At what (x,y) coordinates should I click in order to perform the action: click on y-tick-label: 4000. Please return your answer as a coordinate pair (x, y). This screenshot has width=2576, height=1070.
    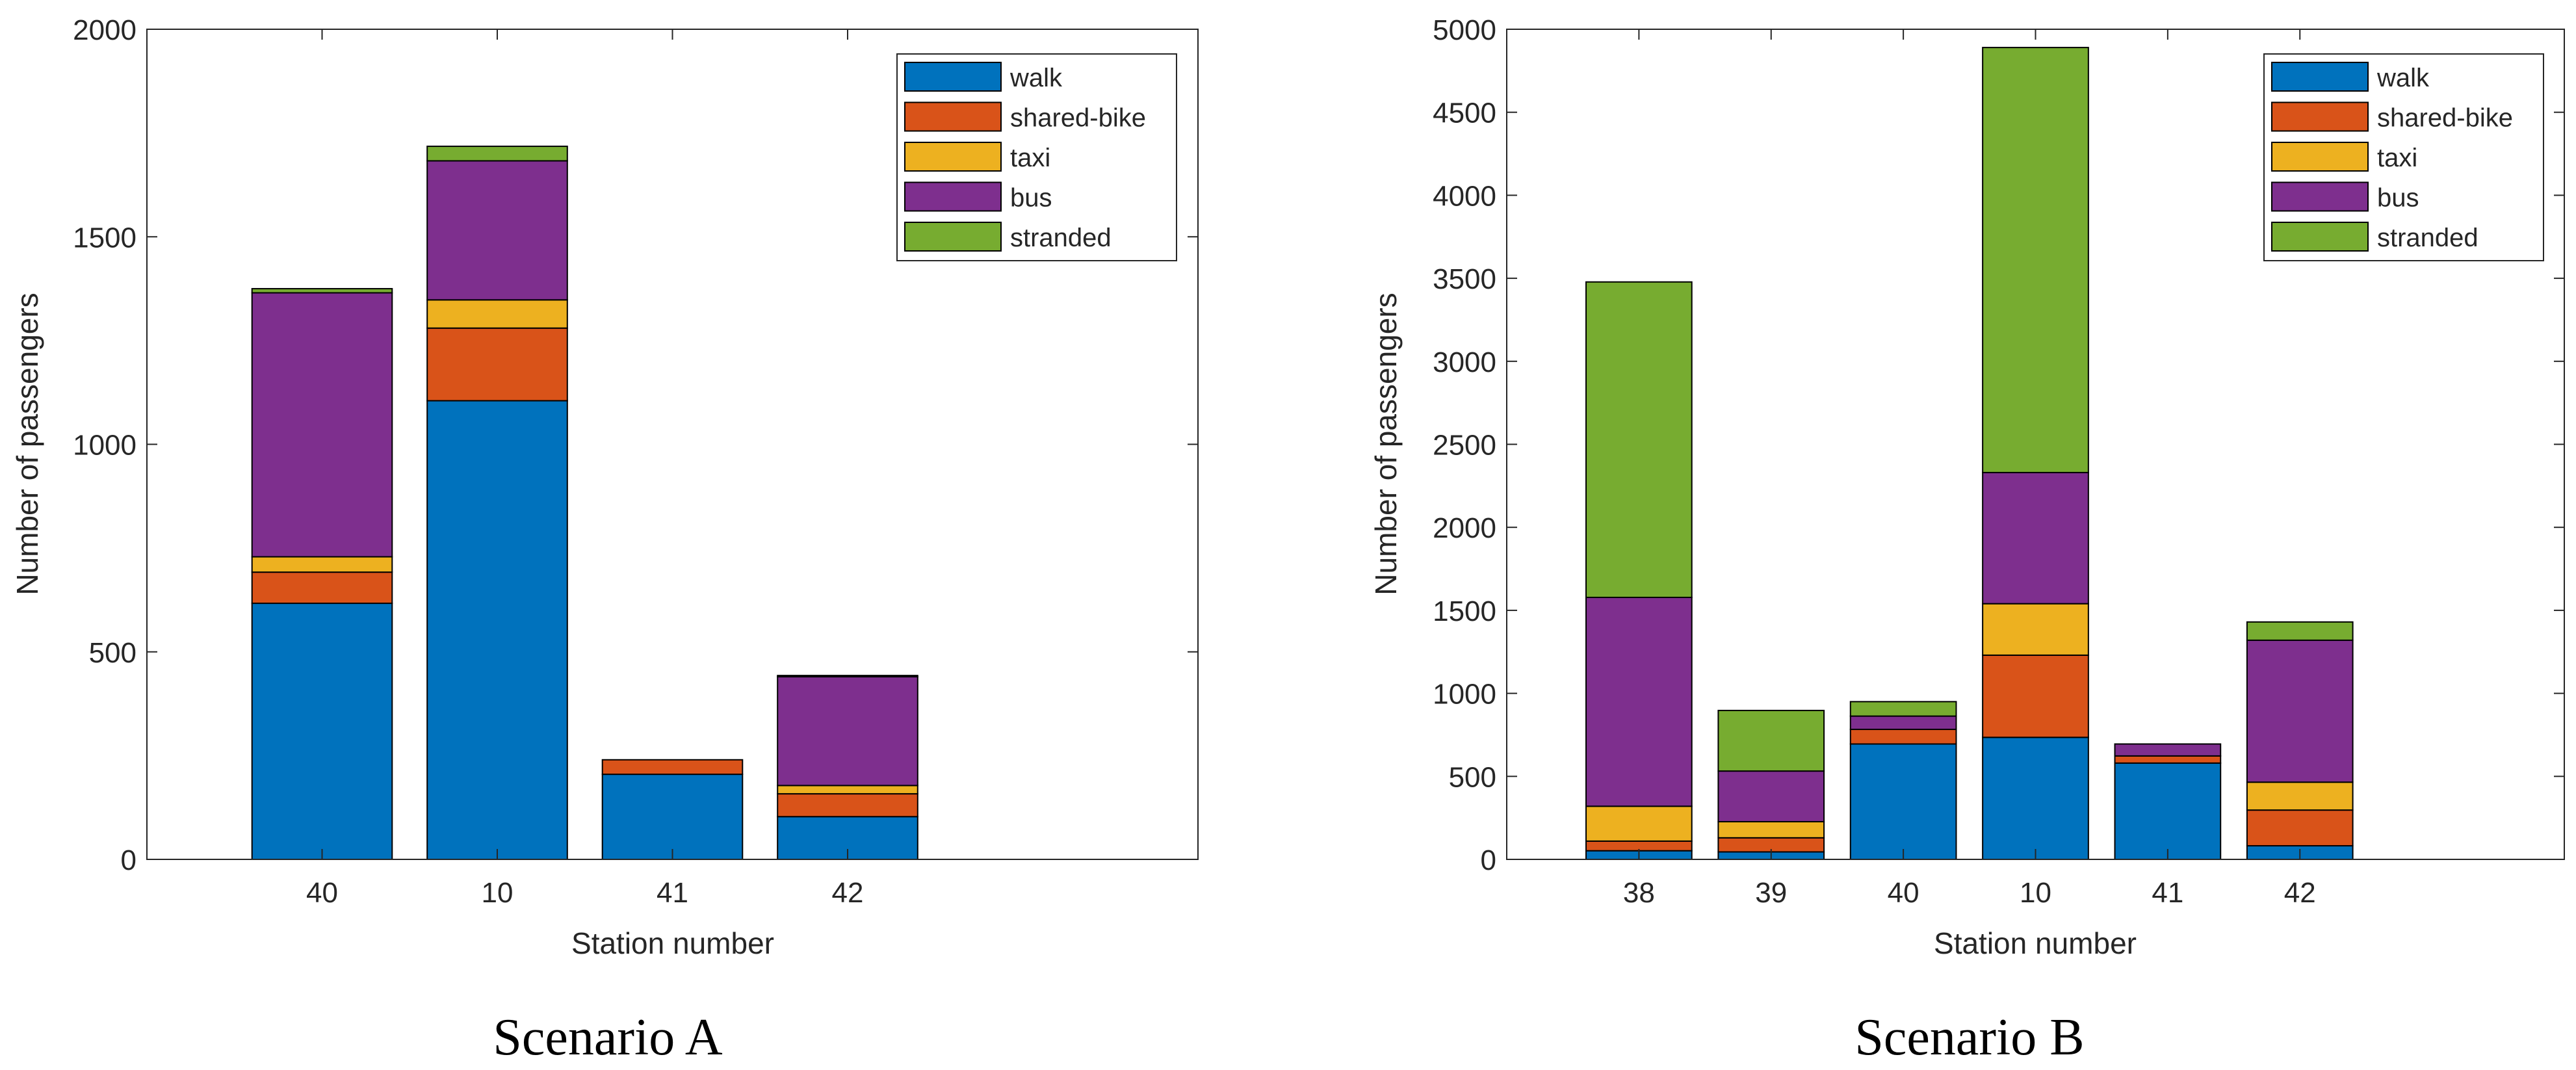
    Looking at the image, I should click on (1464, 196).